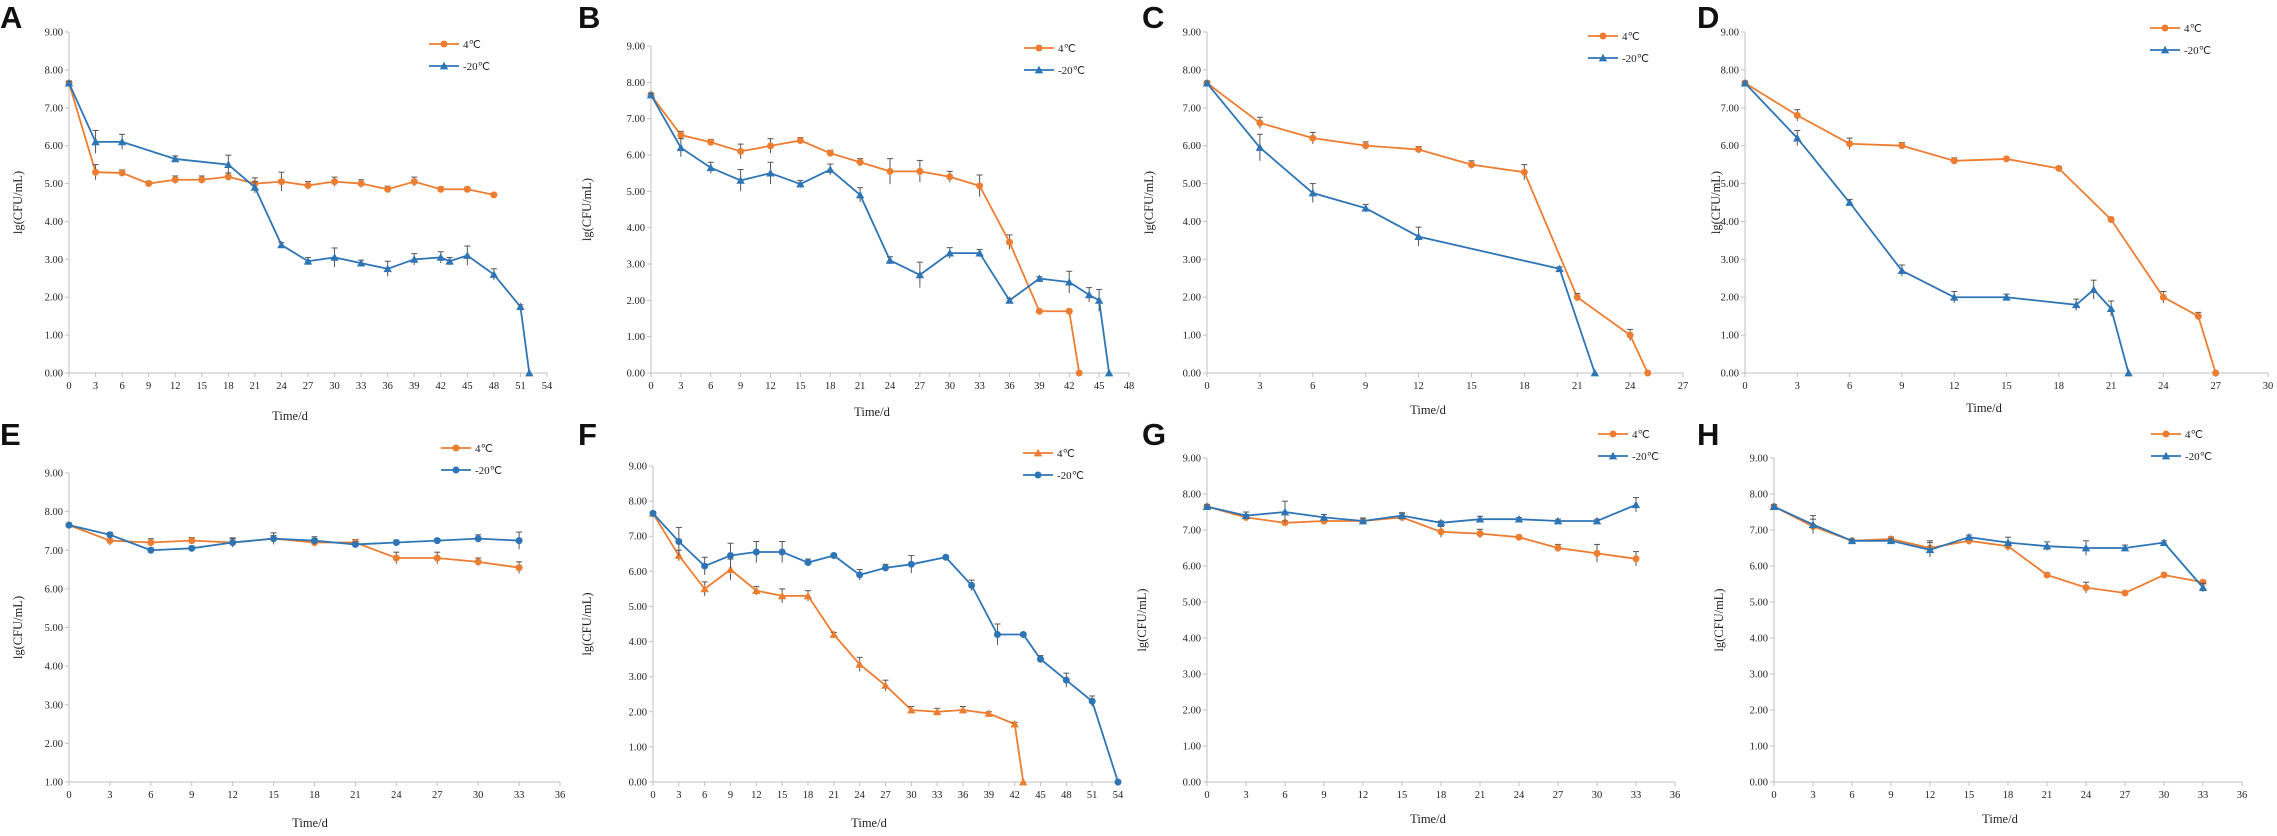 The height and width of the screenshot is (836, 2277). Describe the element at coordinates (547, 386) in the screenshot. I see `x-tick-label: 54` at that location.